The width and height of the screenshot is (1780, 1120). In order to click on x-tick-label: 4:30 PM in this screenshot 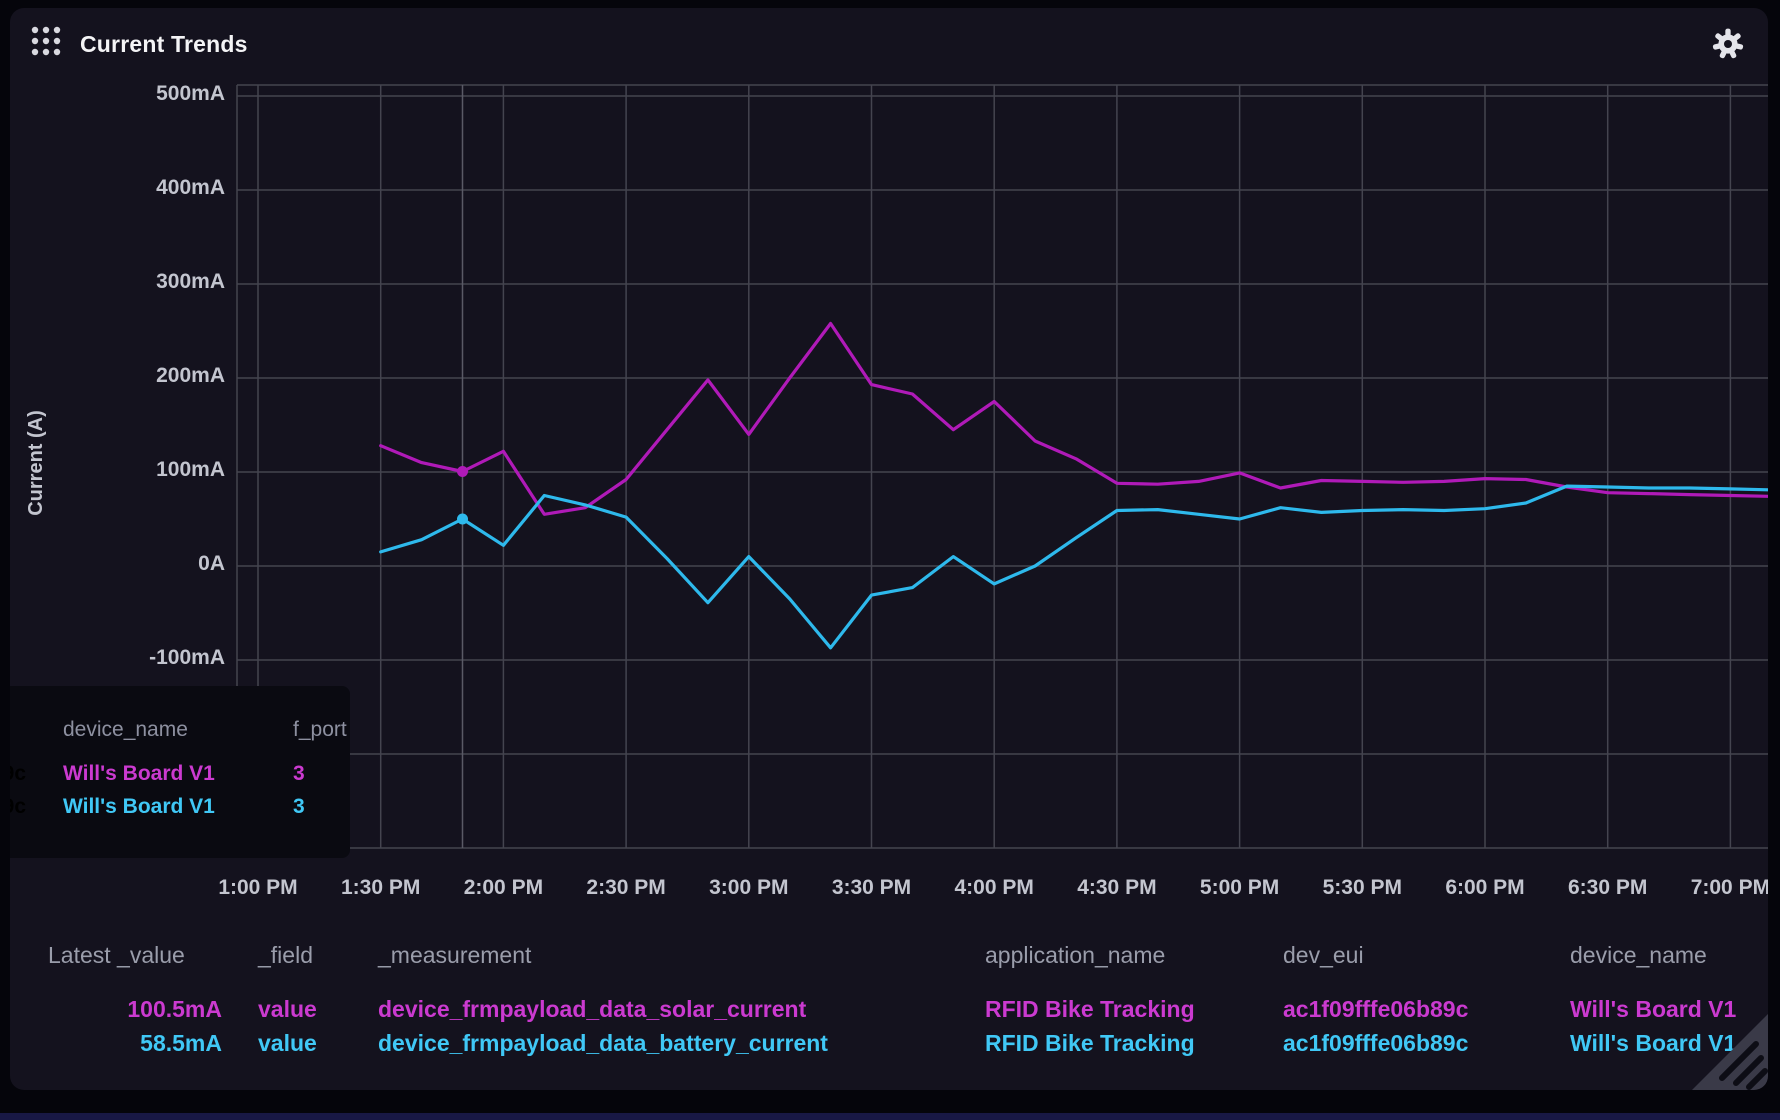, I will do `click(1117, 887)`.